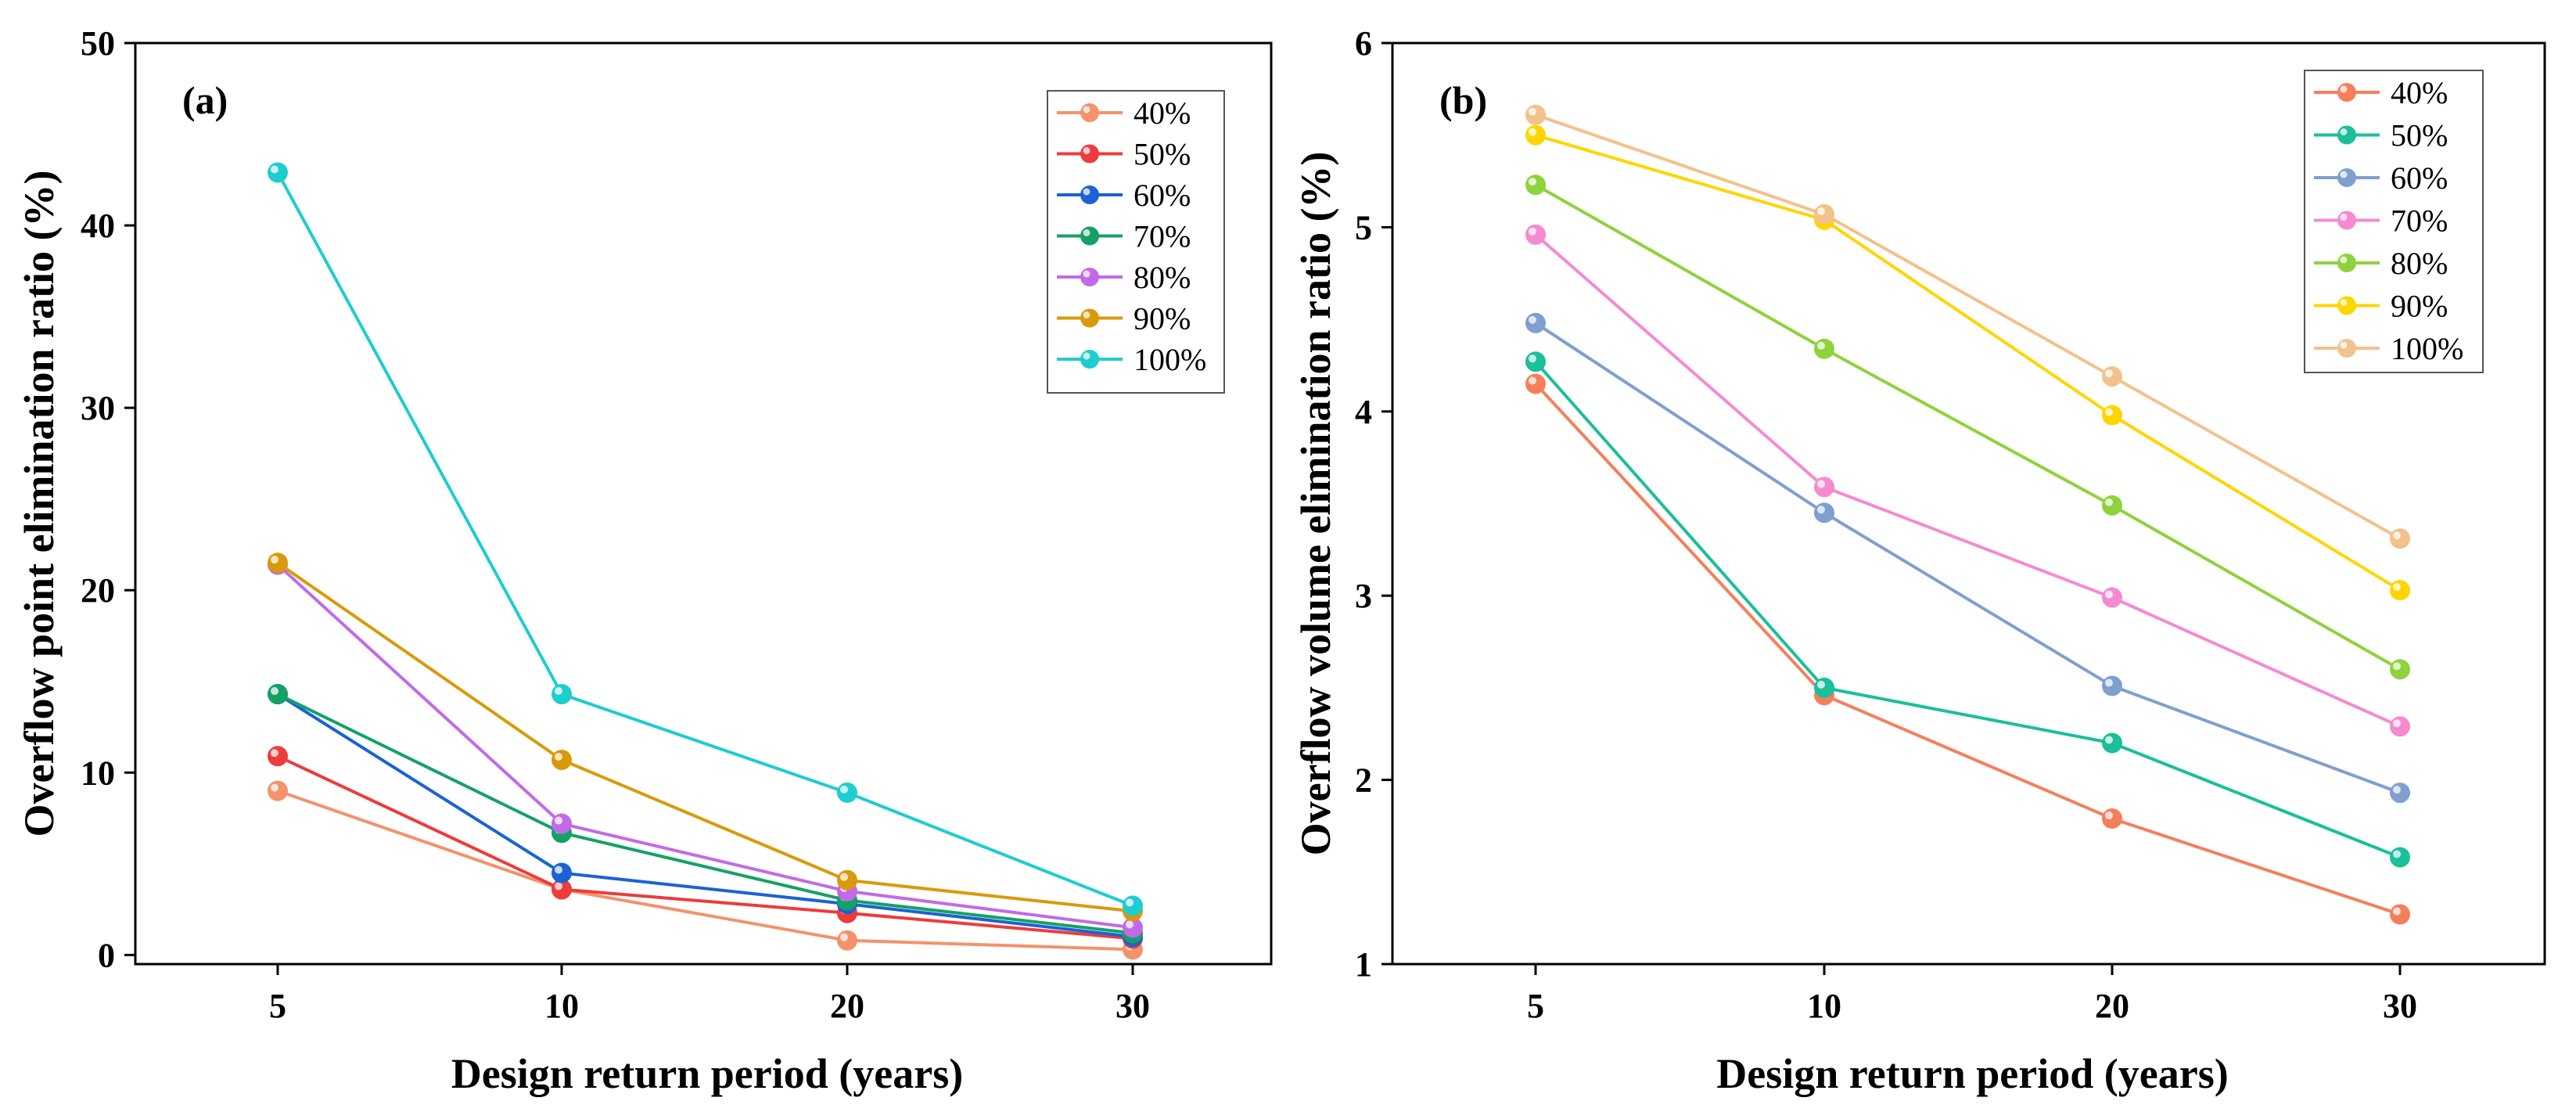 The height and width of the screenshot is (1112, 2576). What do you see at coordinates (561, 1006) in the screenshot?
I see `x-tick-label: 10` at bounding box center [561, 1006].